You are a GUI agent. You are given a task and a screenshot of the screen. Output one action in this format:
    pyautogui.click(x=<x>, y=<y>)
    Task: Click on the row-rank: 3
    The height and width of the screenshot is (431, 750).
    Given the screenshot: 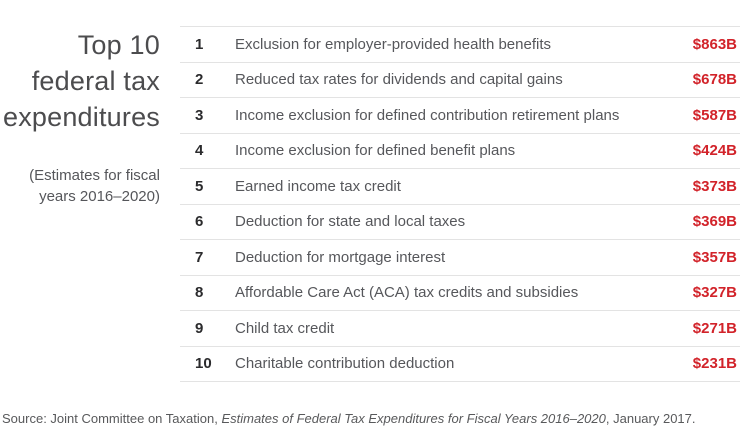 What is the action you would take?
    pyautogui.click(x=199, y=115)
    